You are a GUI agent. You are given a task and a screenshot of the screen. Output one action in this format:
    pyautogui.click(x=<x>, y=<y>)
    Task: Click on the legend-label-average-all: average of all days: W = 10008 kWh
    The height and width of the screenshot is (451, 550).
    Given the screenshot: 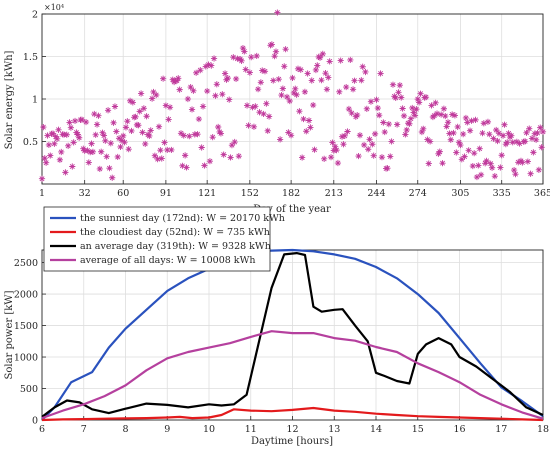 What is the action you would take?
    pyautogui.click(x=167, y=260)
    